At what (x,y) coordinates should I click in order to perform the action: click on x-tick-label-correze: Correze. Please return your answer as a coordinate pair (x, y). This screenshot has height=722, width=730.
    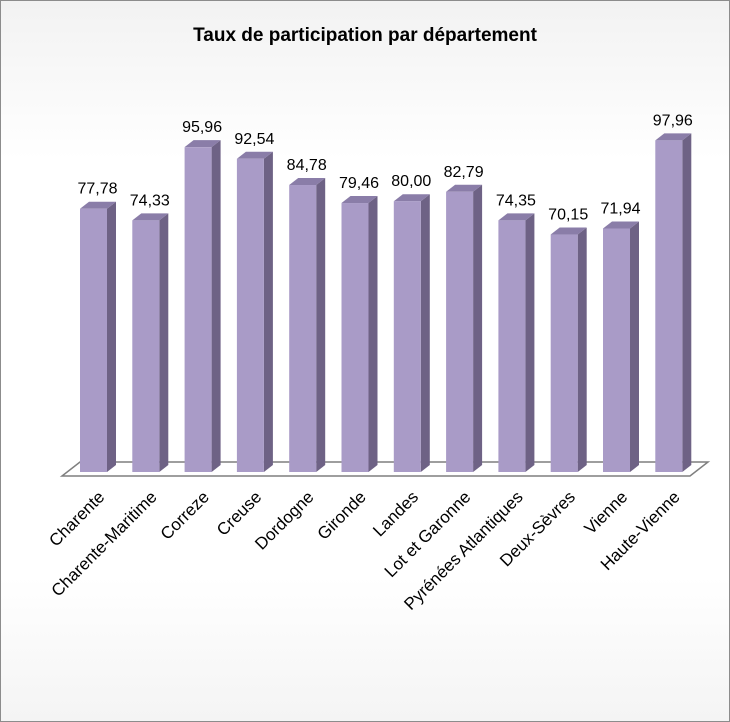
    Looking at the image, I should click on (185, 515).